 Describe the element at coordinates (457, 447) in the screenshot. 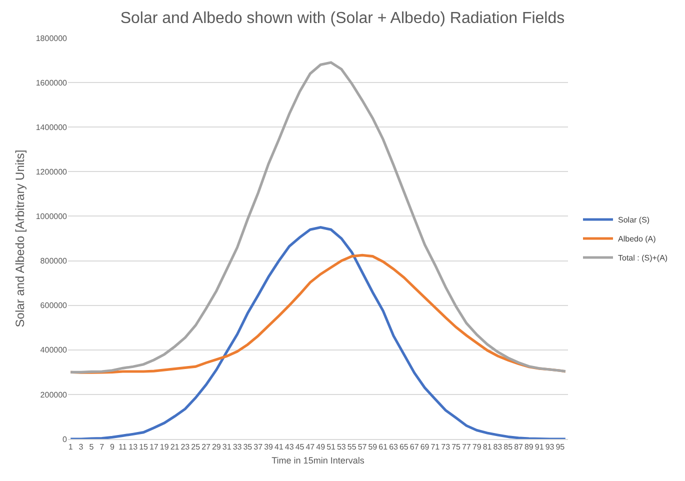

I see `x-tick-label: 75` at that location.